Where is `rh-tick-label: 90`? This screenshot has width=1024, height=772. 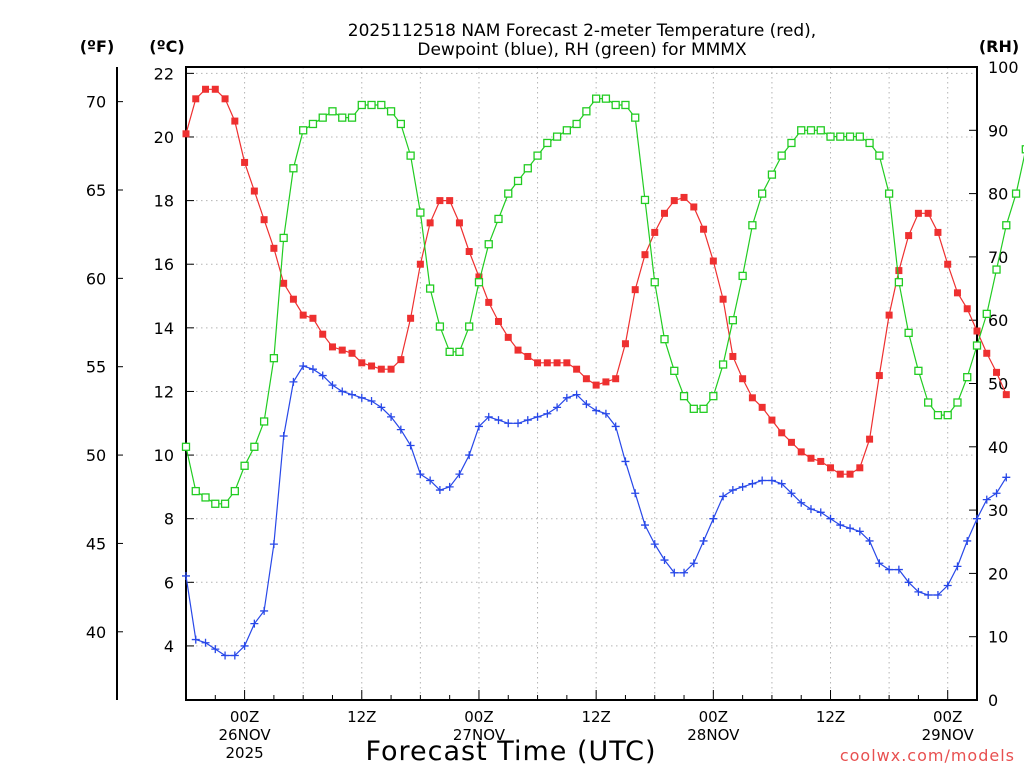 rh-tick-label: 90 is located at coordinates (998, 130).